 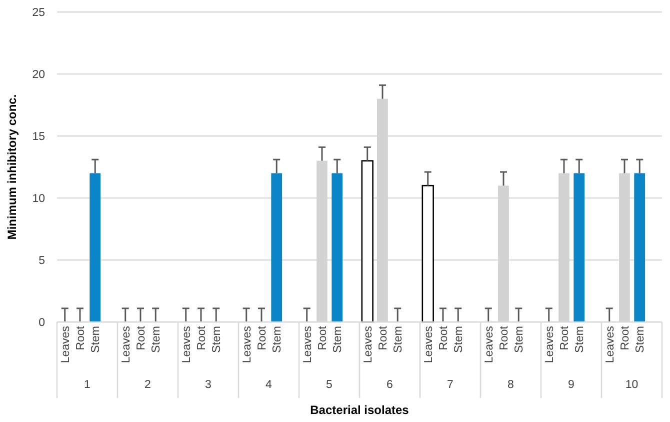 I want to click on y-tick-label: 0, so click(x=41, y=323).